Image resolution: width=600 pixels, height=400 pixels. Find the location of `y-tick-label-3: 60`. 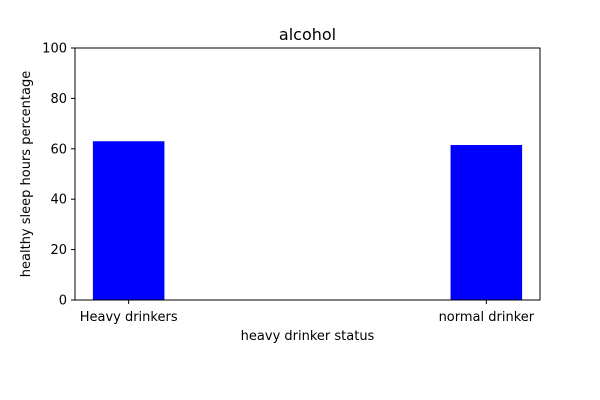

y-tick-label-3: 60 is located at coordinates (58, 149).